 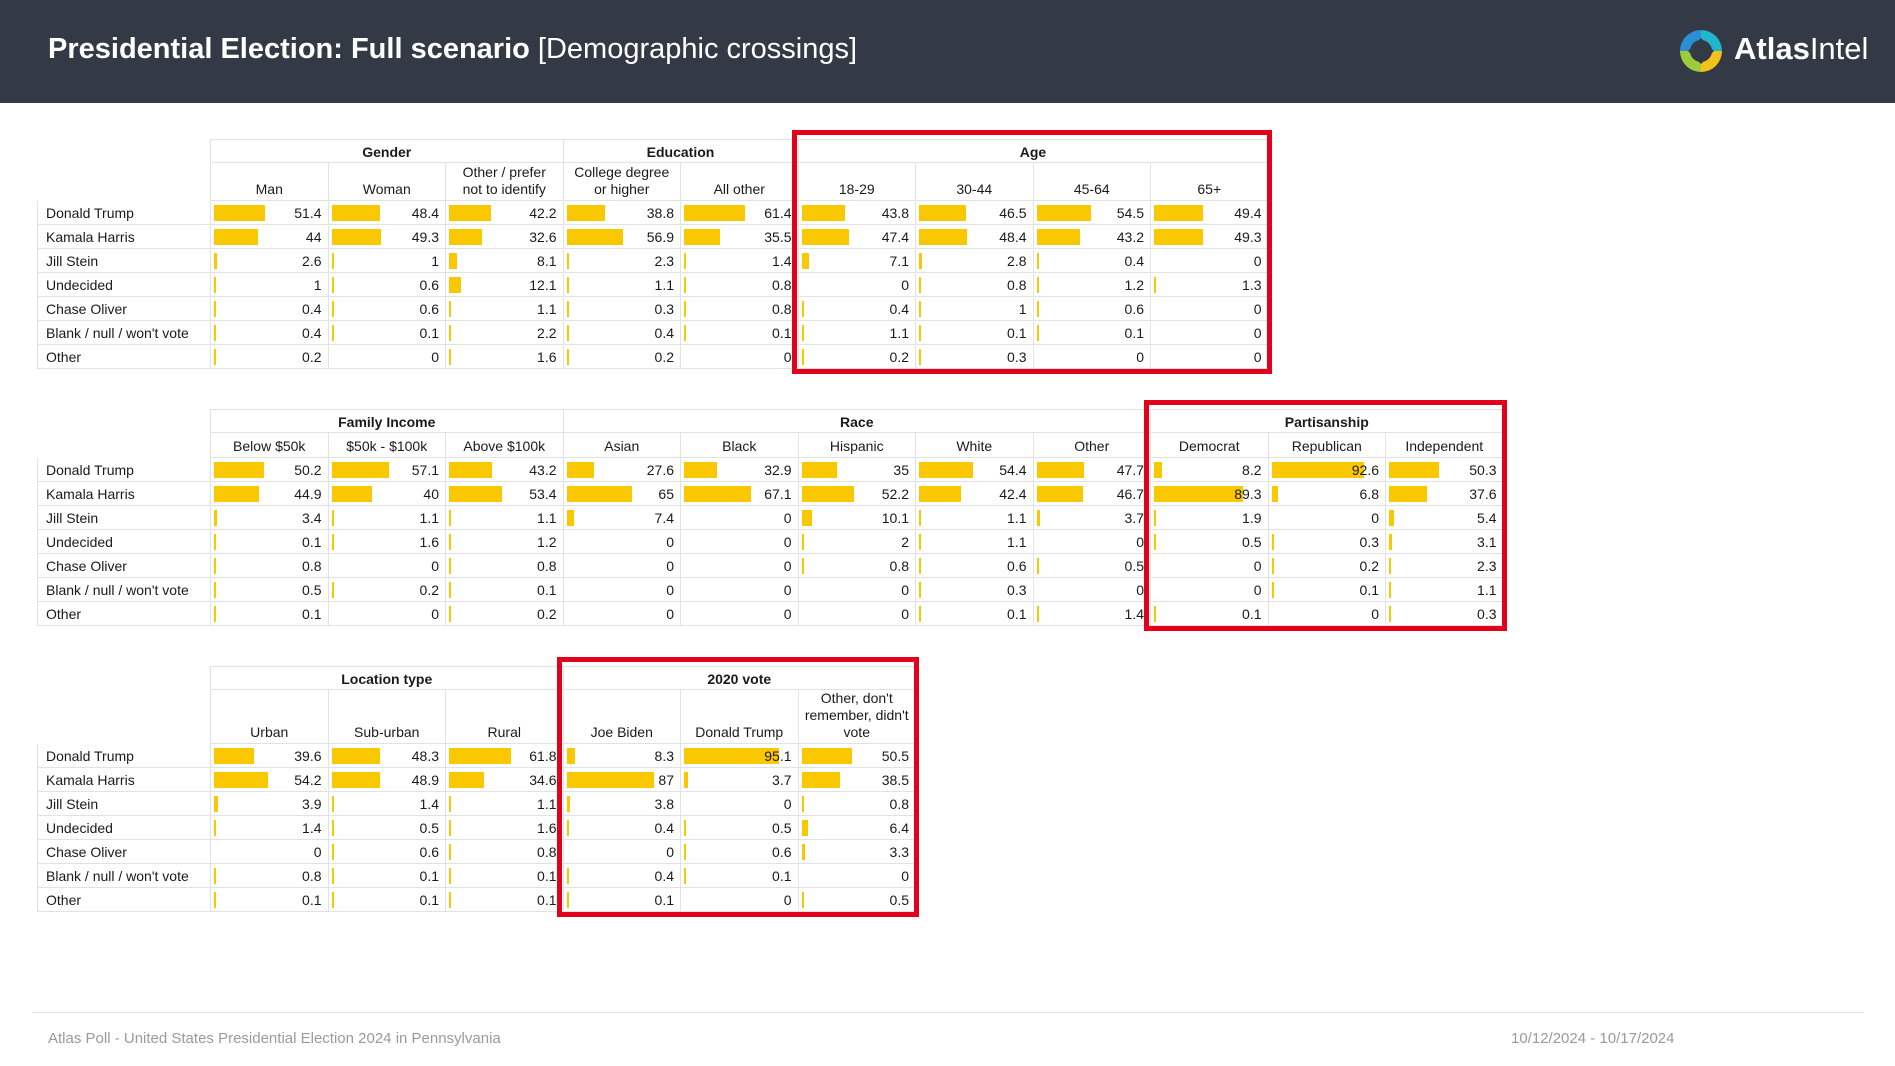 I want to click on row-label: Other, so click(x=123, y=900).